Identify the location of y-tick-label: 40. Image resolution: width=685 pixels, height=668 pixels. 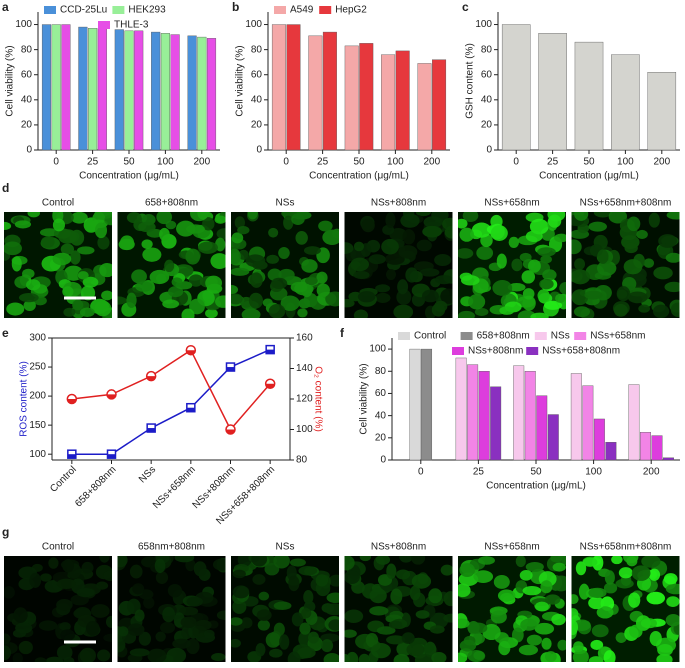
(381, 415).